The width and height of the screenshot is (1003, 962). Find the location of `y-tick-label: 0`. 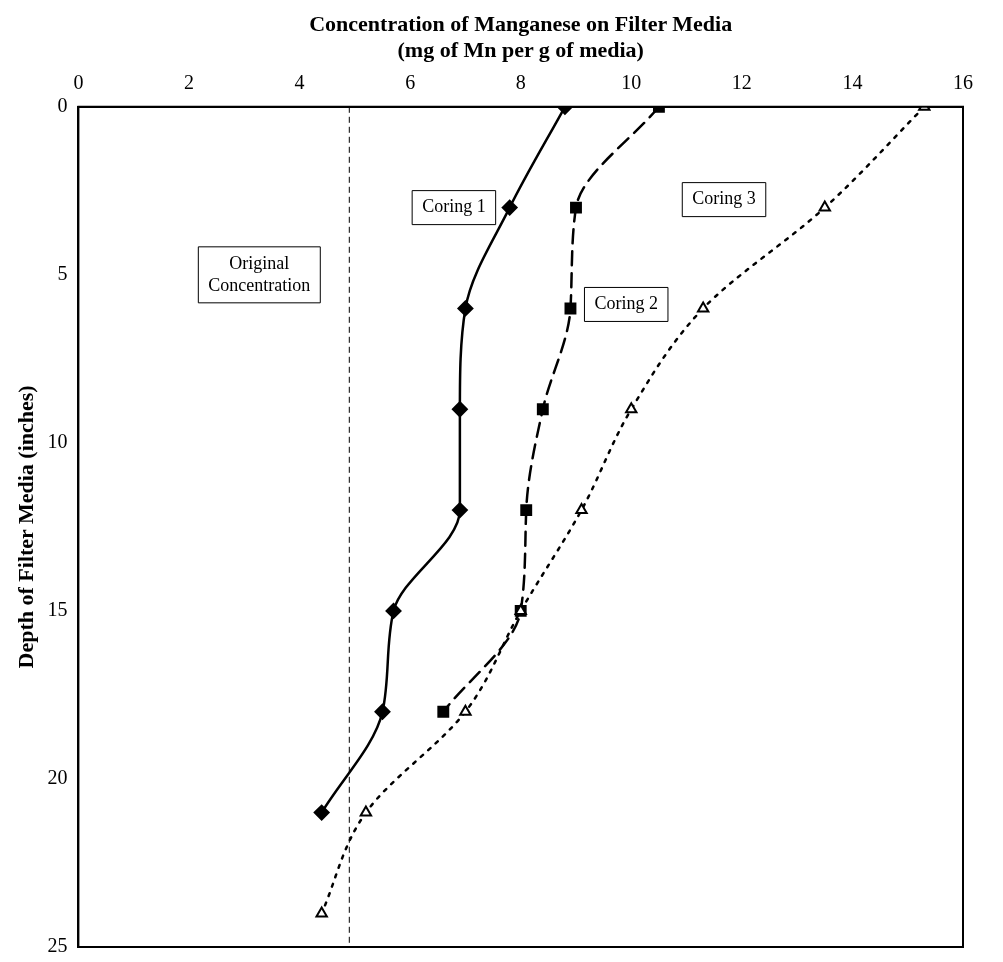

y-tick-label: 0 is located at coordinates (62, 105).